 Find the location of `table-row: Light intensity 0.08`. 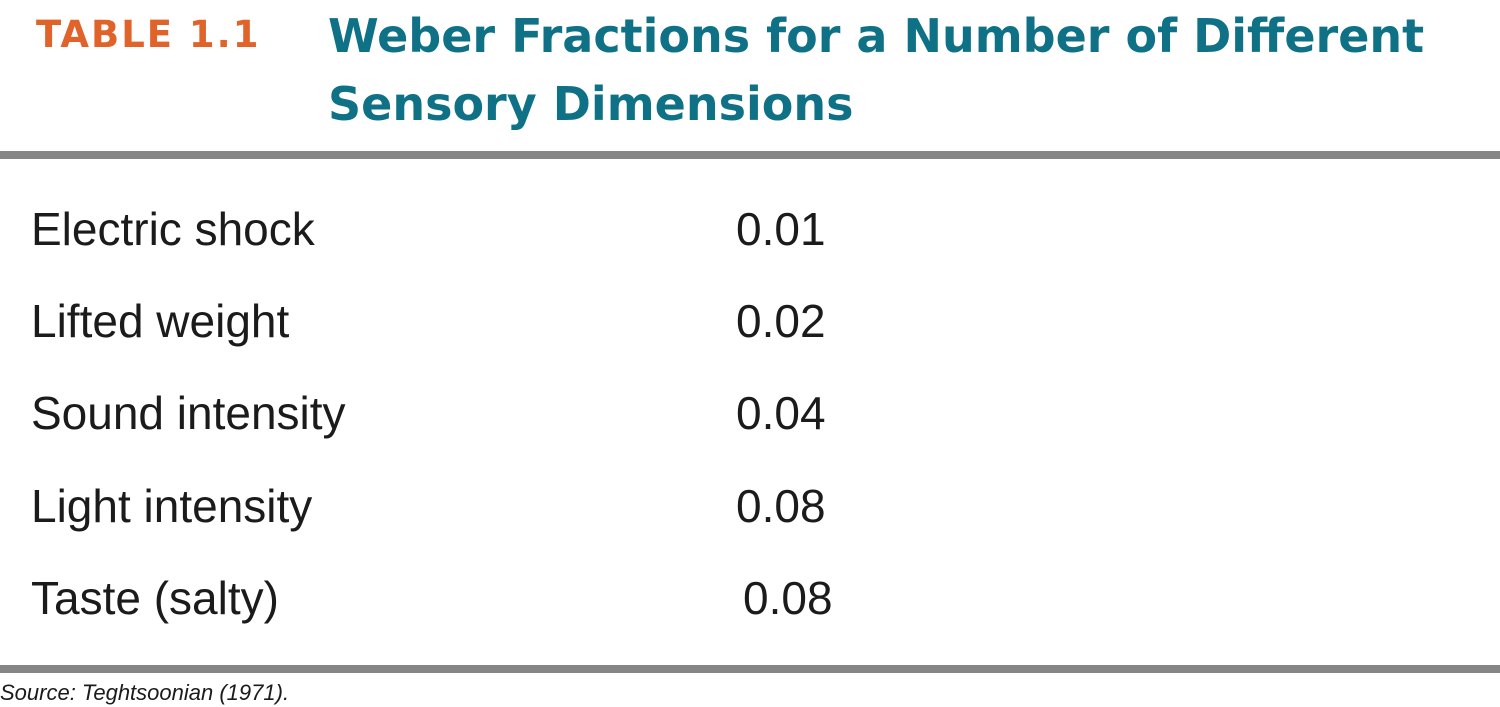

table-row: Light intensity 0.08 is located at coordinates (750, 506).